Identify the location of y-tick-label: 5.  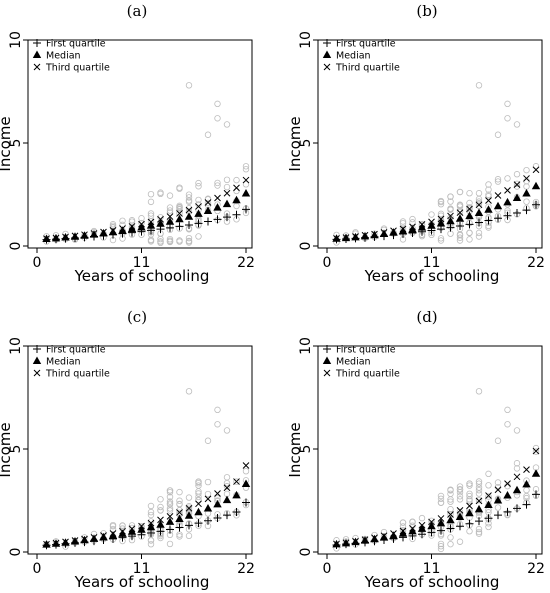
(16, 143).